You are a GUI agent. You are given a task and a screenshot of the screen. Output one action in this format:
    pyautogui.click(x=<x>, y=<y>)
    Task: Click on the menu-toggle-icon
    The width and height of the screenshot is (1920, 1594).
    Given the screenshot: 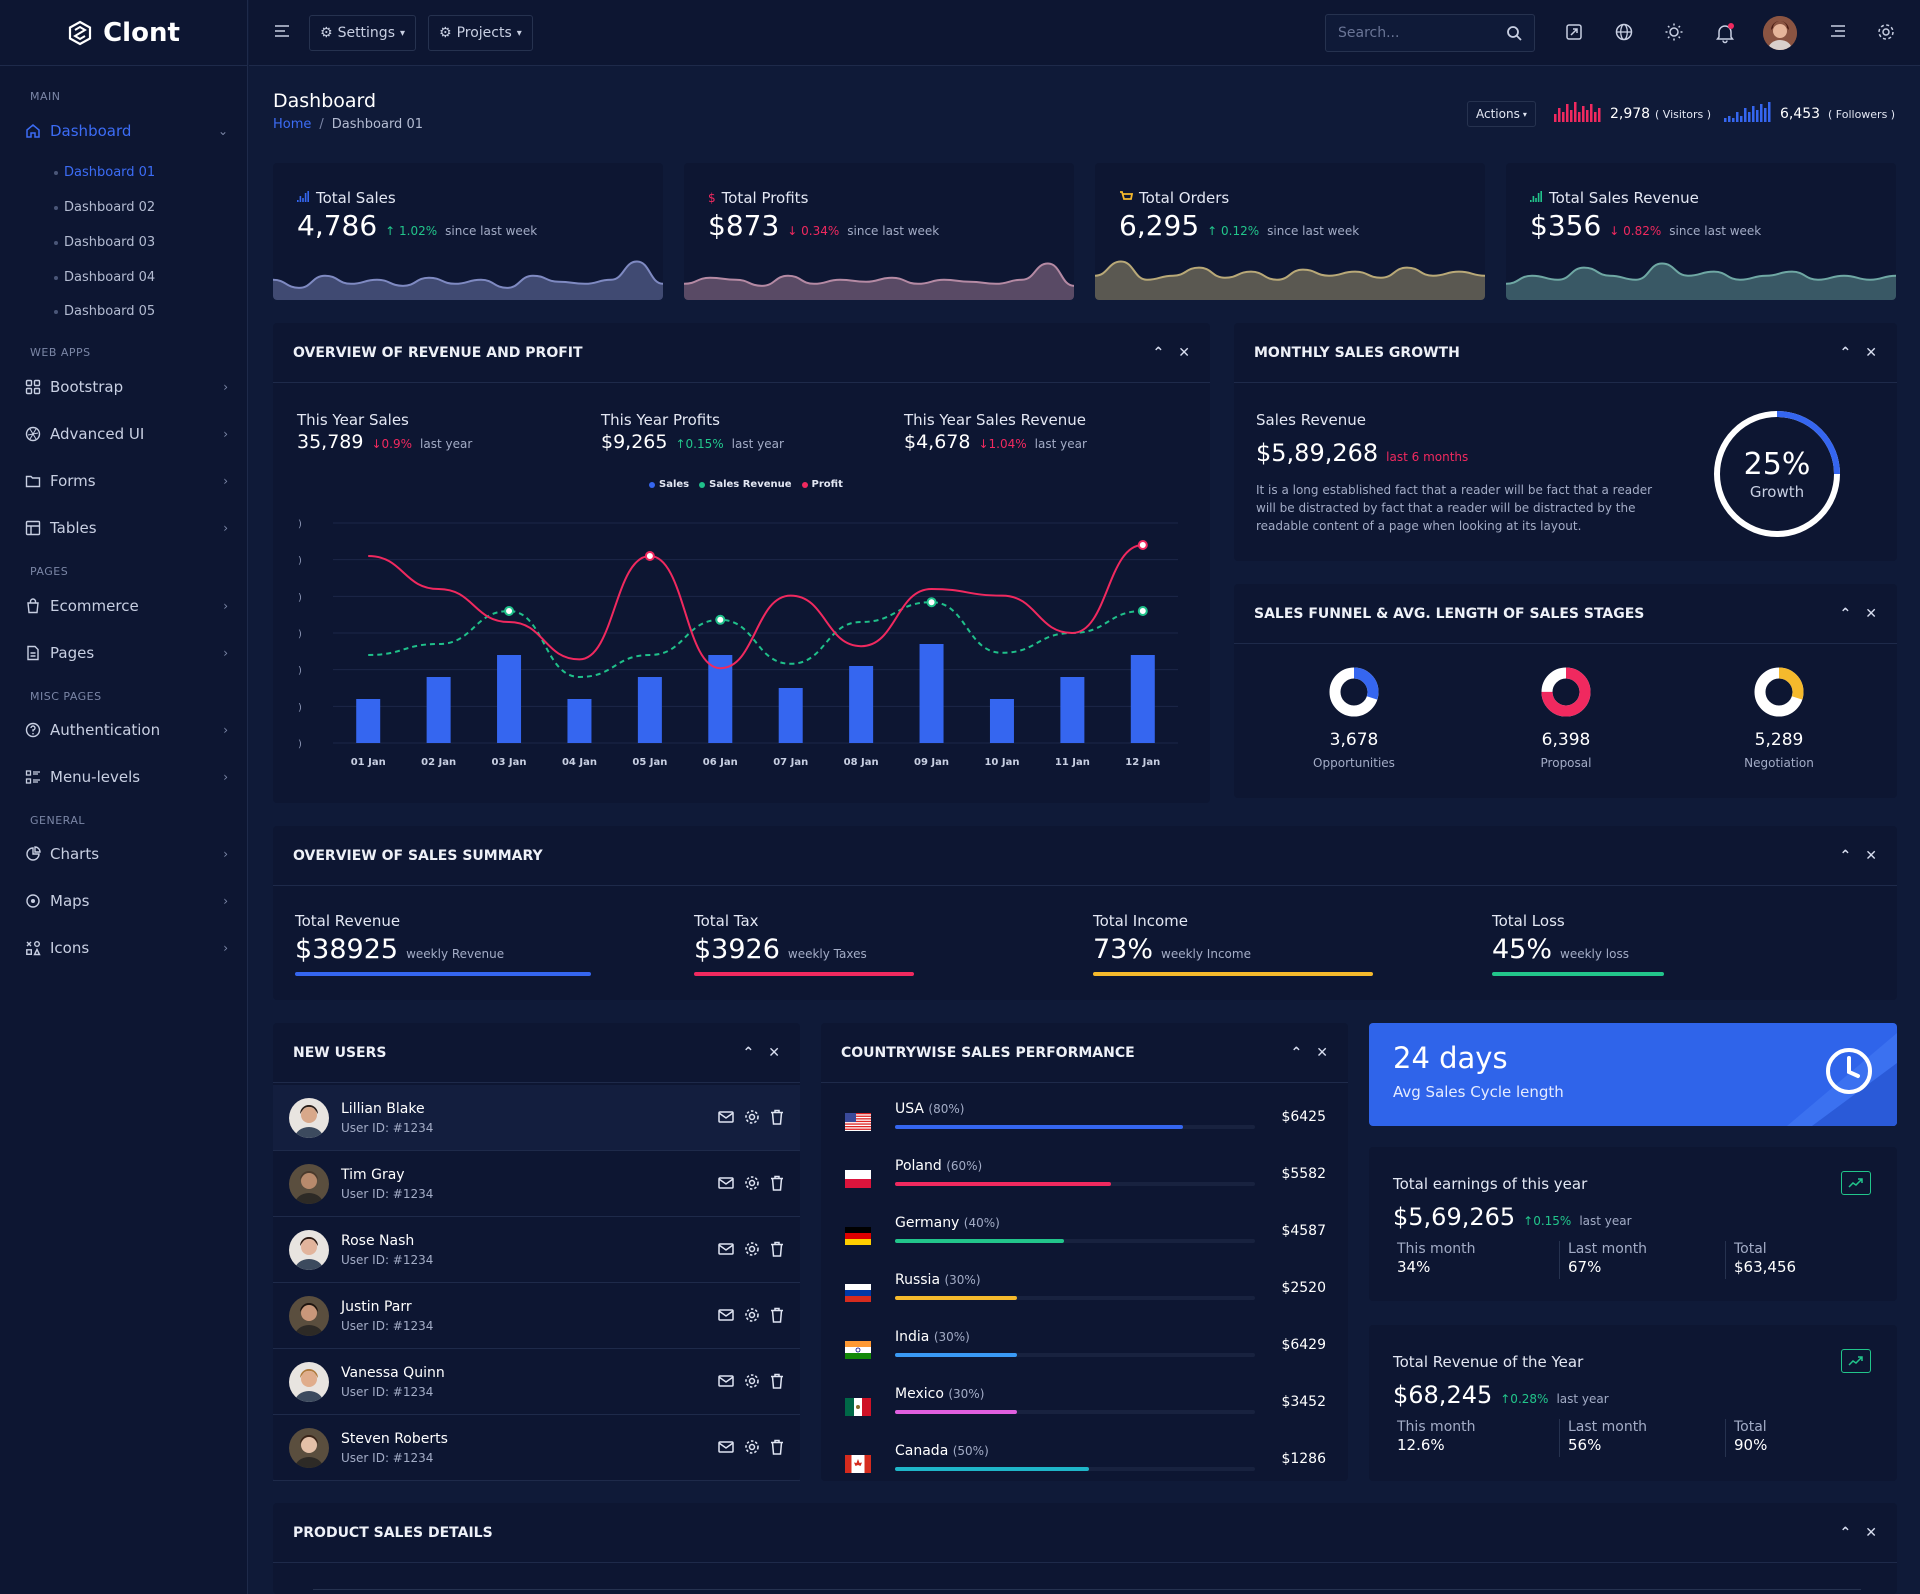 What is the action you would take?
    pyautogui.click(x=284, y=33)
    